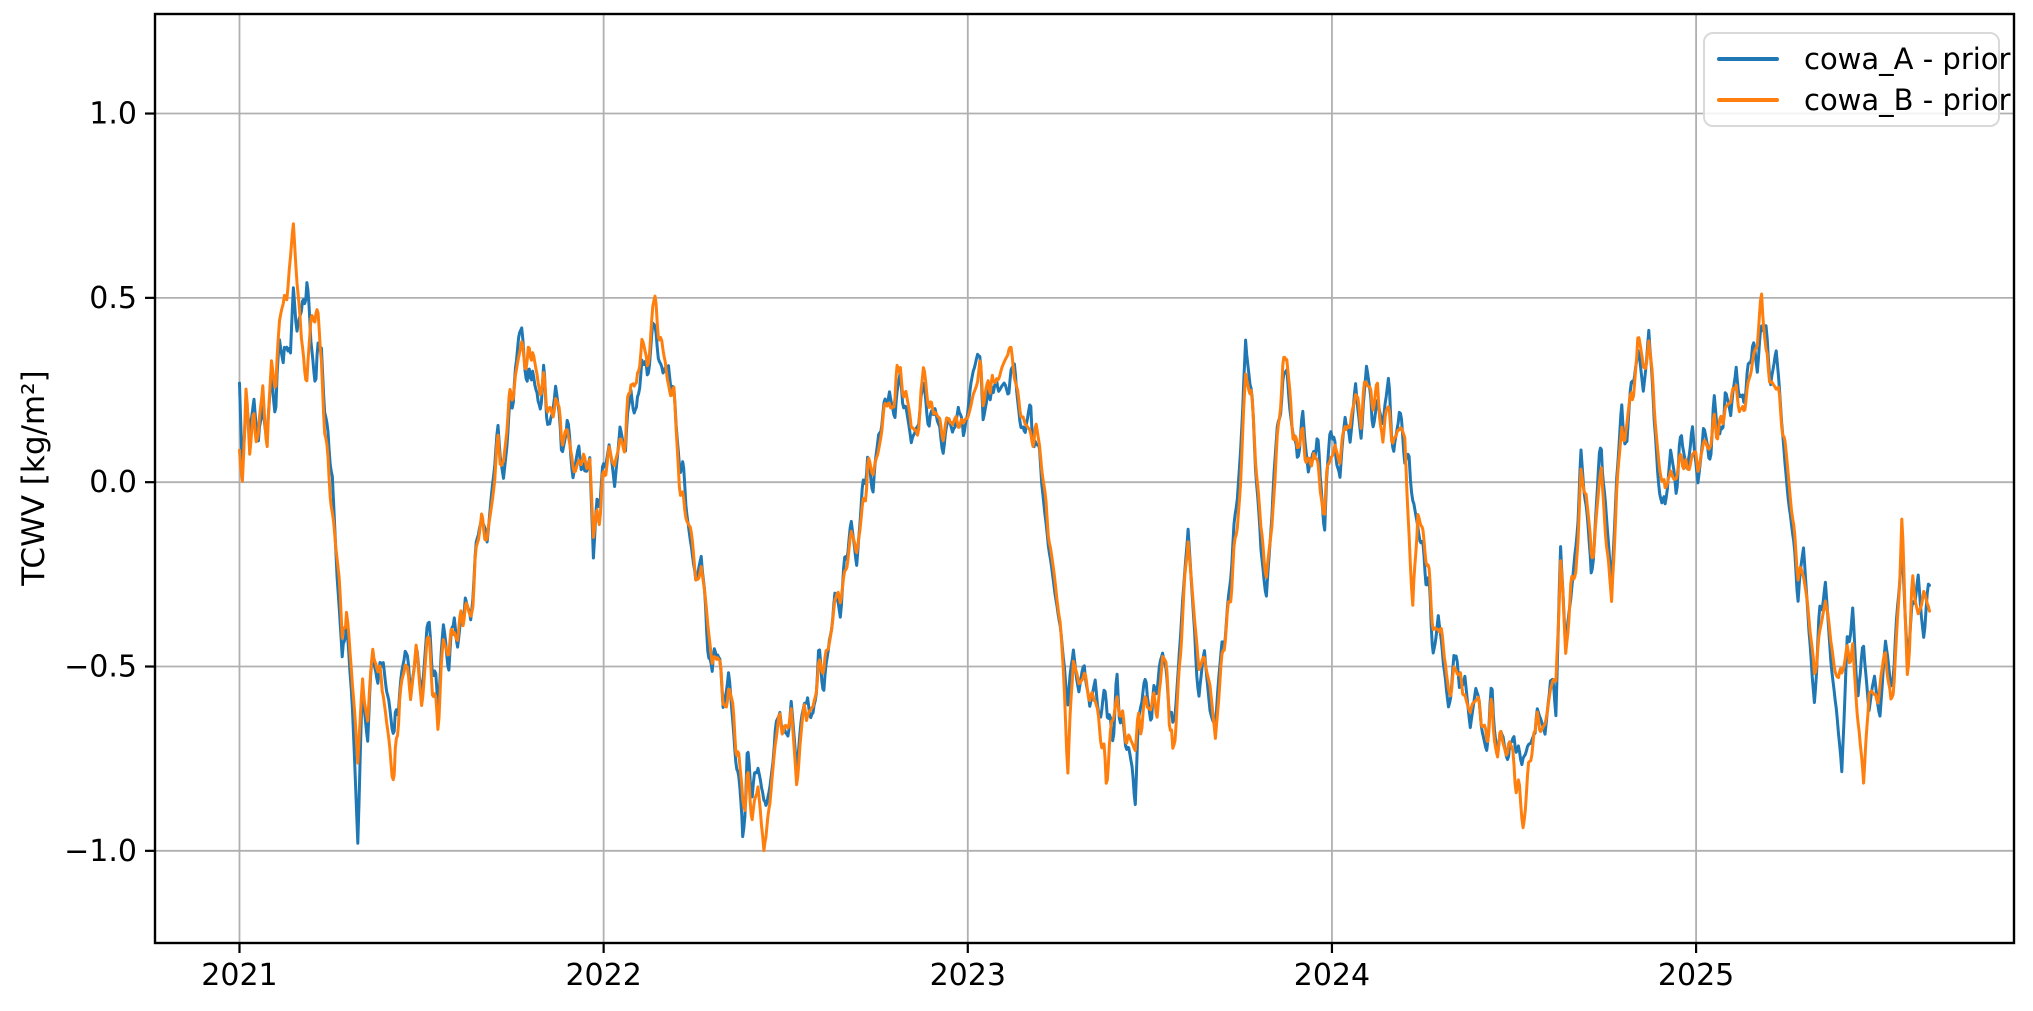  Describe the element at coordinates (34, 478) in the screenshot. I see `y-axis-label: TCWV [kg/m²]` at that location.